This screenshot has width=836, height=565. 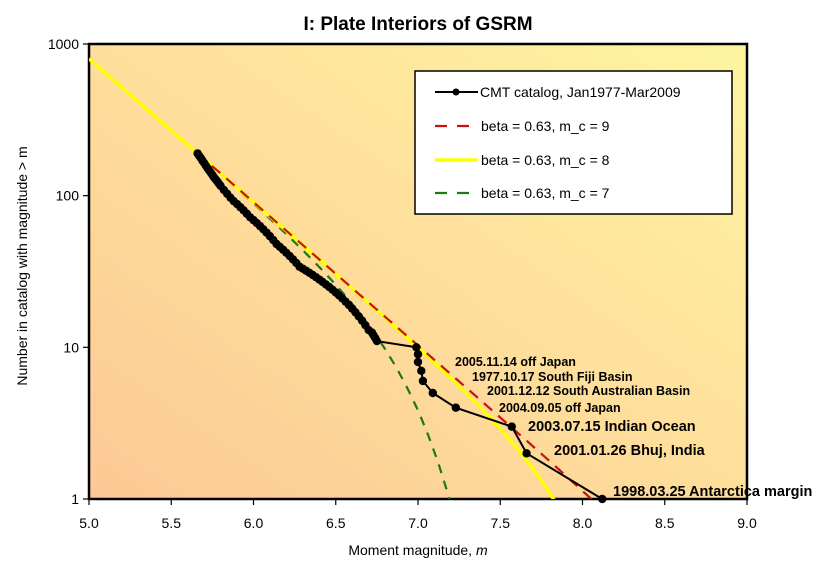 I want to click on y-axis-label: Number in catalog with magnitude > m, so click(x=22, y=265).